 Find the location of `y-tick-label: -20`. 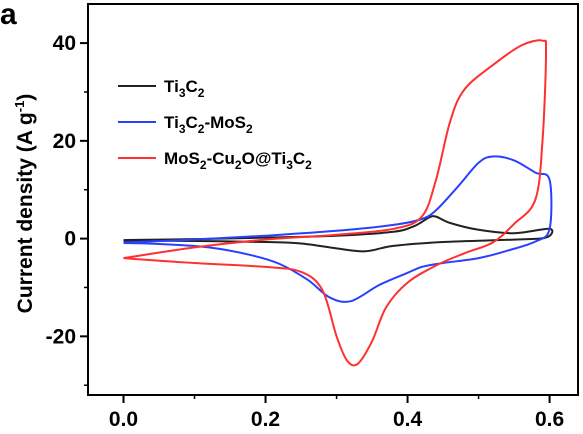

y-tick-label: -20 is located at coordinates (61, 336).